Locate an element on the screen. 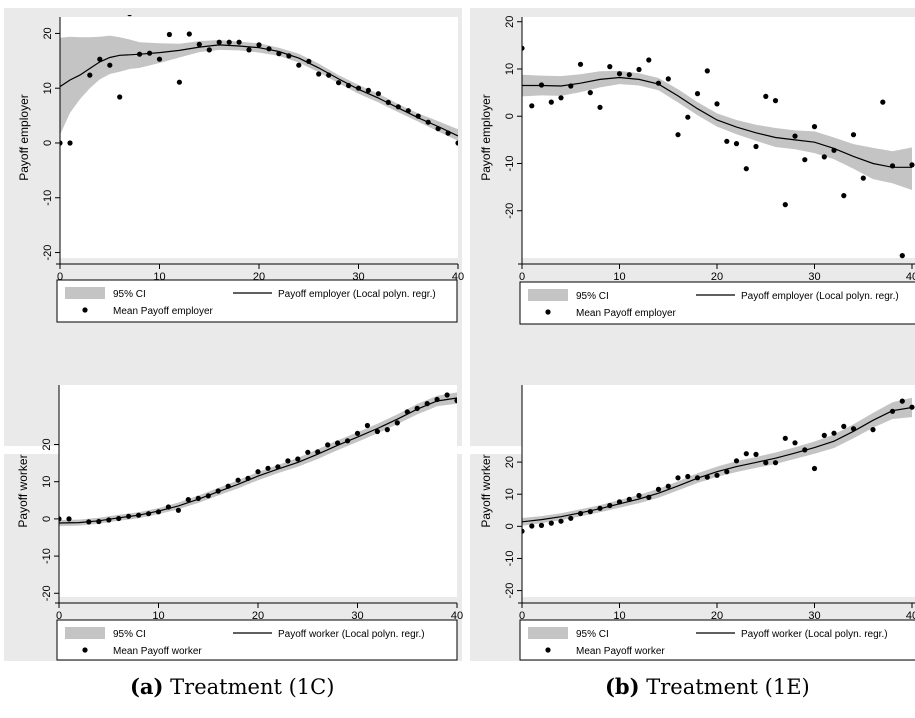 The image size is (915, 718). legend-box is located at coordinates (257, 640).